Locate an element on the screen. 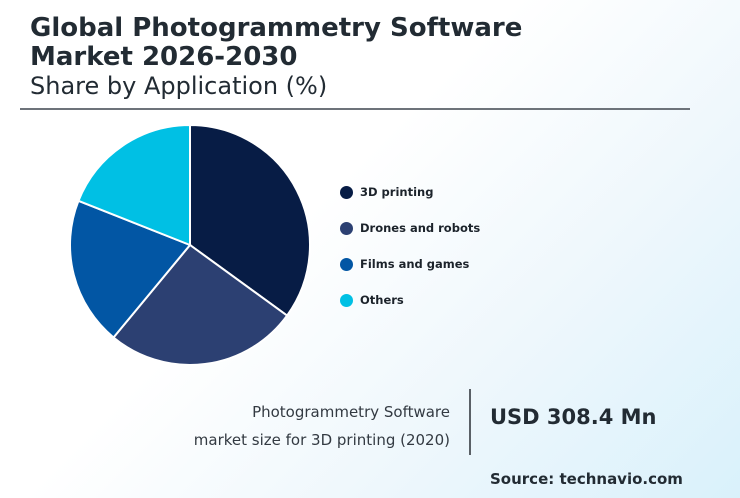  legend-item-drones-and-robots: Drones and robots is located at coordinates (410, 228).